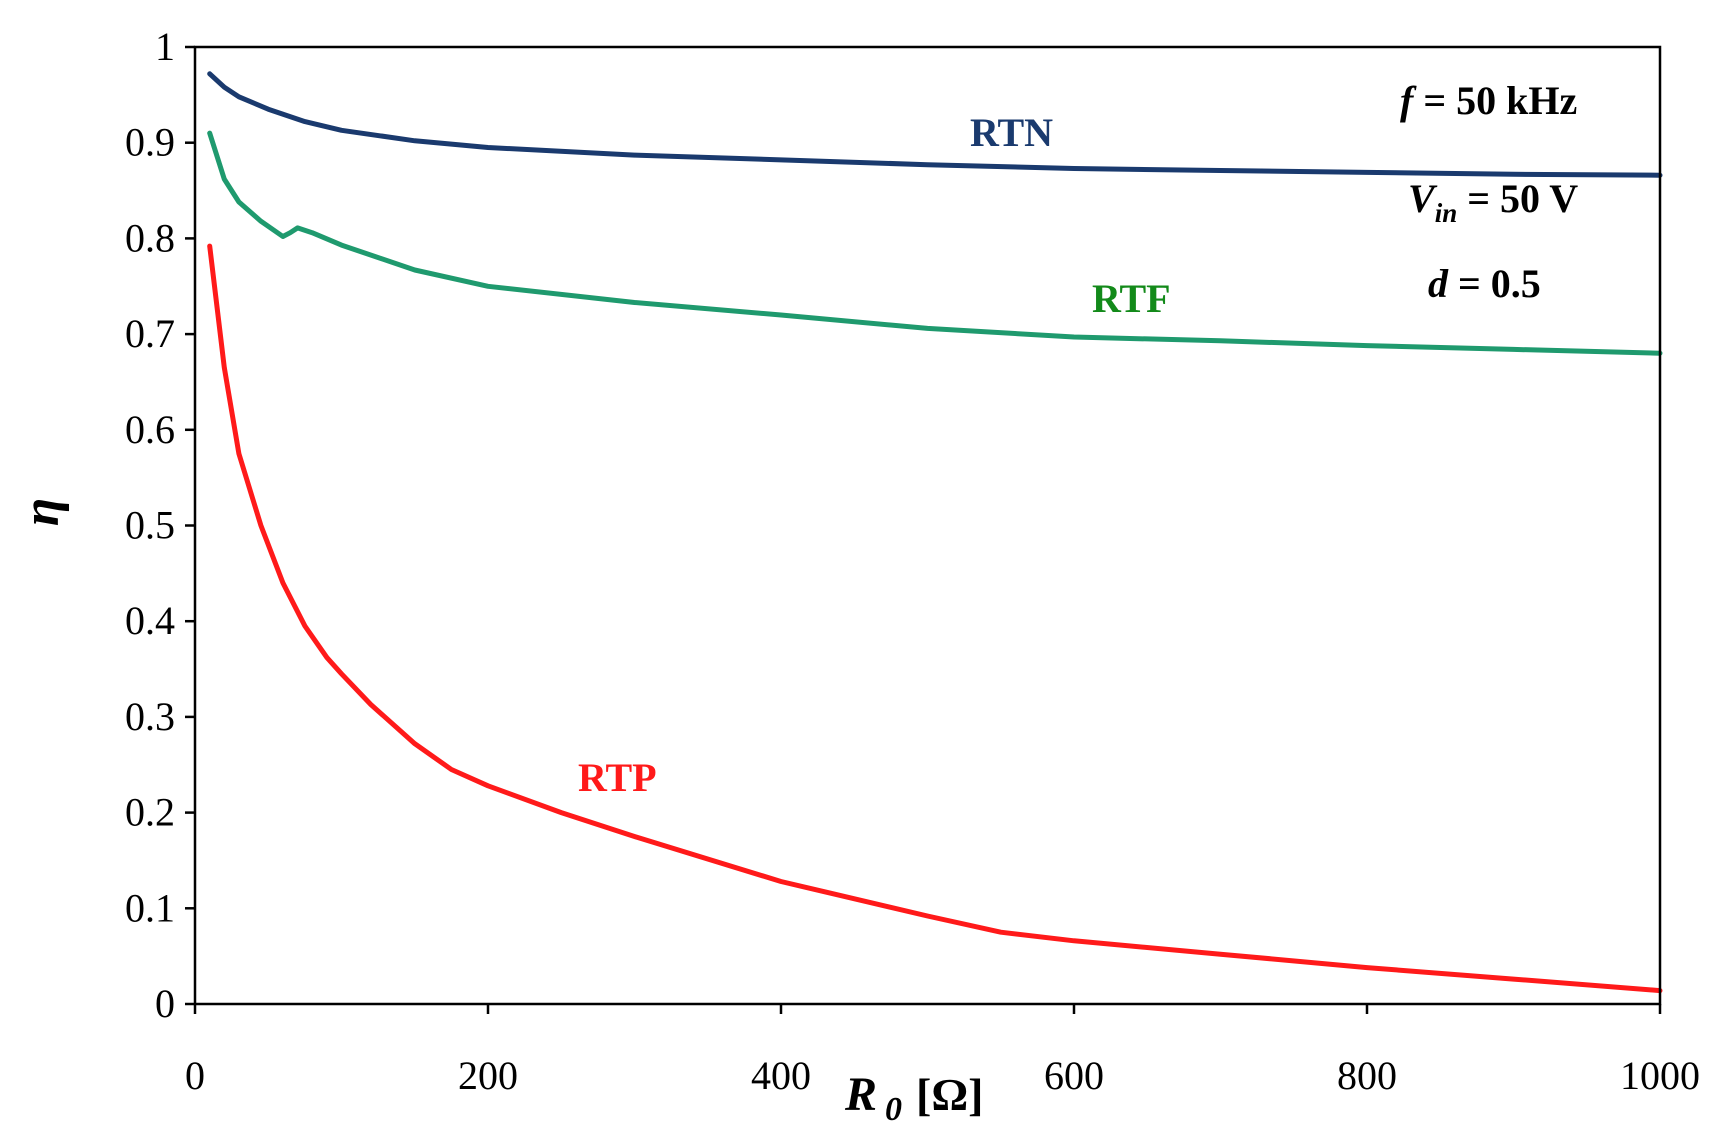 The width and height of the screenshot is (1721, 1143). What do you see at coordinates (190, 525) in the screenshot?
I see `y-axis-ticks` at bounding box center [190, 525].